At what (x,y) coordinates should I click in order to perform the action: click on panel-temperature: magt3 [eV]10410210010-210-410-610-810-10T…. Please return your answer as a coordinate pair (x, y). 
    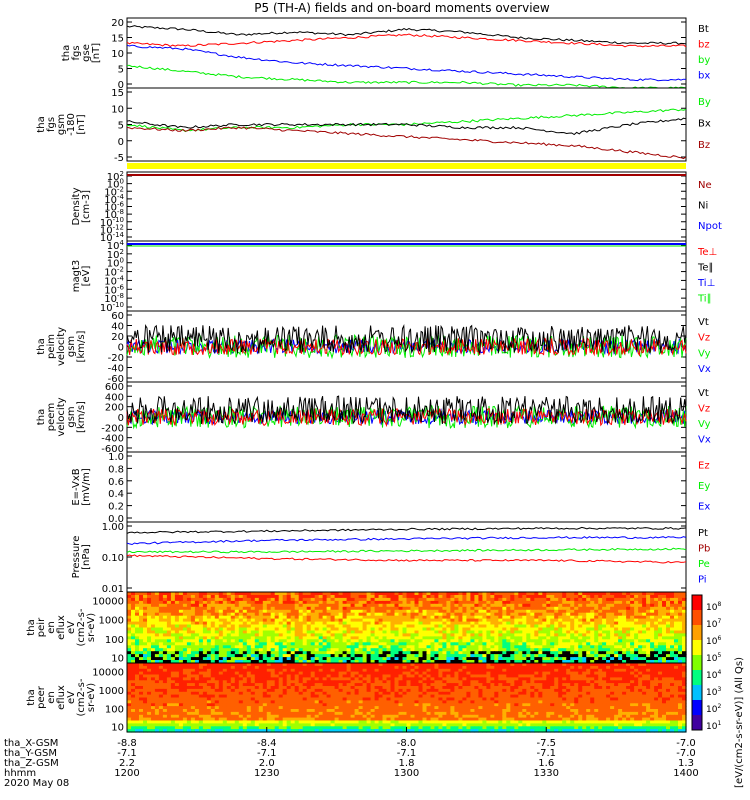
    Looking at the image, I should click on (394, 276).